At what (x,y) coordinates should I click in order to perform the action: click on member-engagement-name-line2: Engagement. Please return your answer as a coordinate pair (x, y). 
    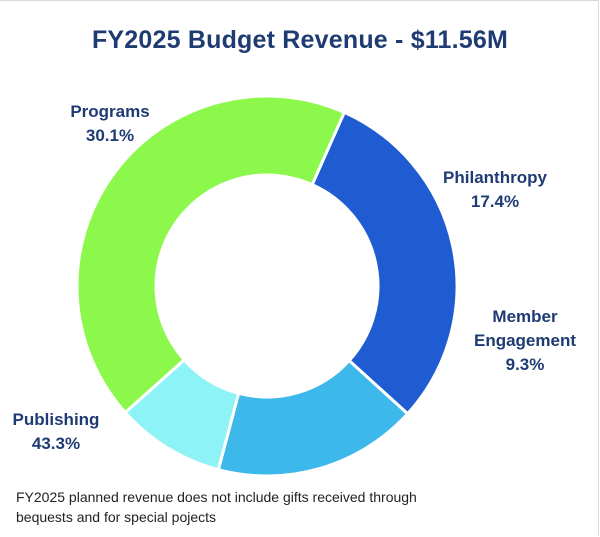
    Looking at the image, I should click on (525, 340).